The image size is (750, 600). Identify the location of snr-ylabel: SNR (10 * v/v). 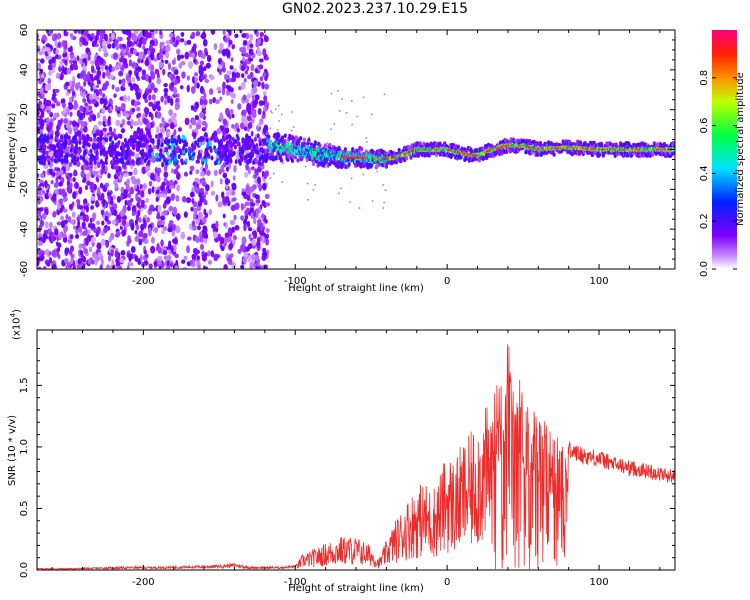
(12, 450).